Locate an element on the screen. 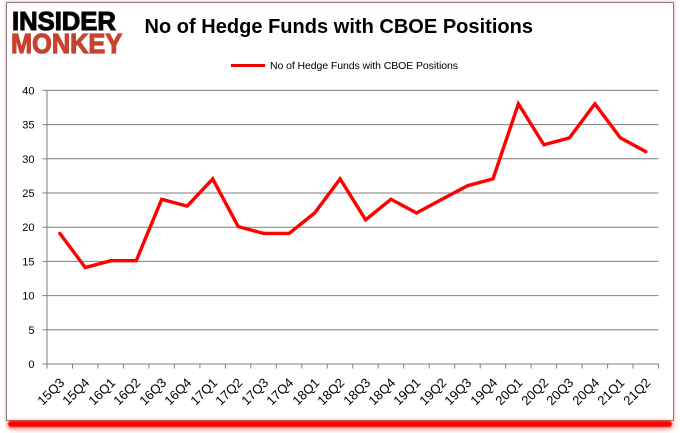 Image resolution: width=680 pixels, height=433 pixels. svg-text: 0 is located at coordinates (31, 365).